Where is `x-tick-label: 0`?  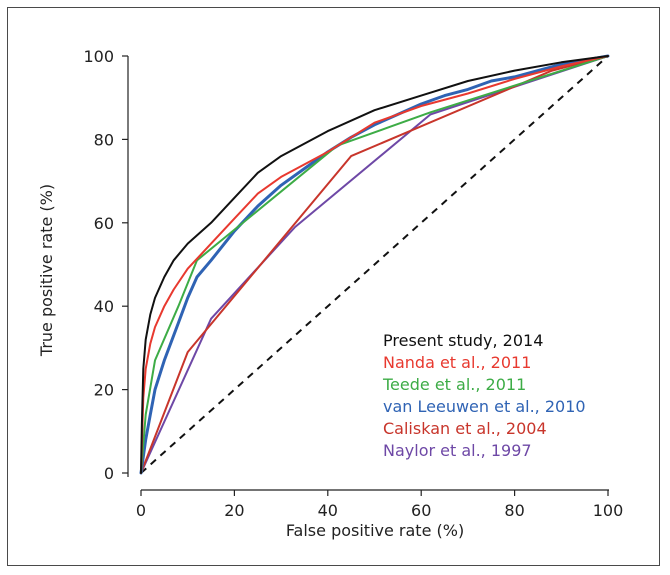 x-tick-label: 0 is located at coordinates (141, 510).